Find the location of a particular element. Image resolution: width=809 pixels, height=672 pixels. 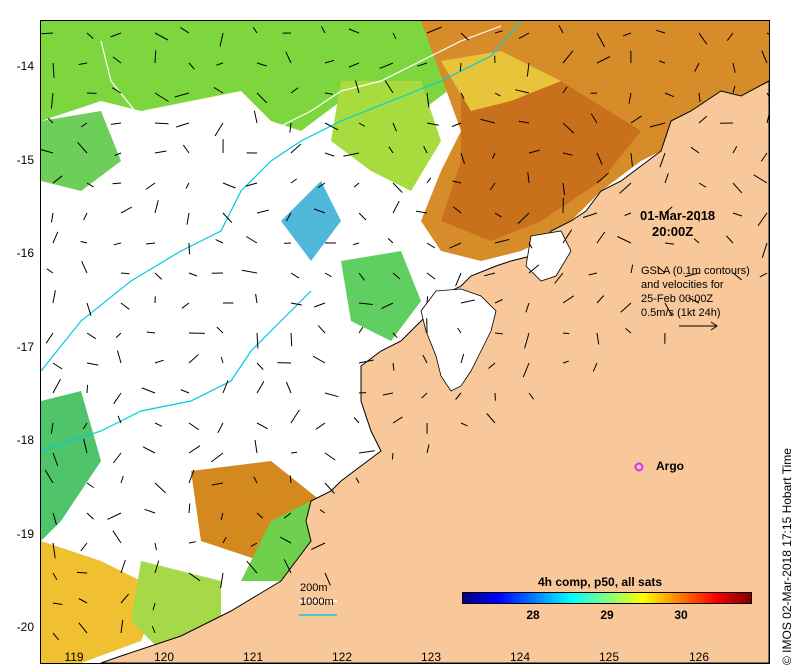

colorbar-tick-label: 29 is located at coordinates (607, 615).